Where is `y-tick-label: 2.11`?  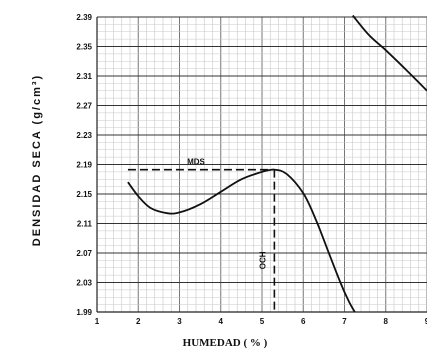 y-tick-label: 2.11 is located at coordinates (85, 224).